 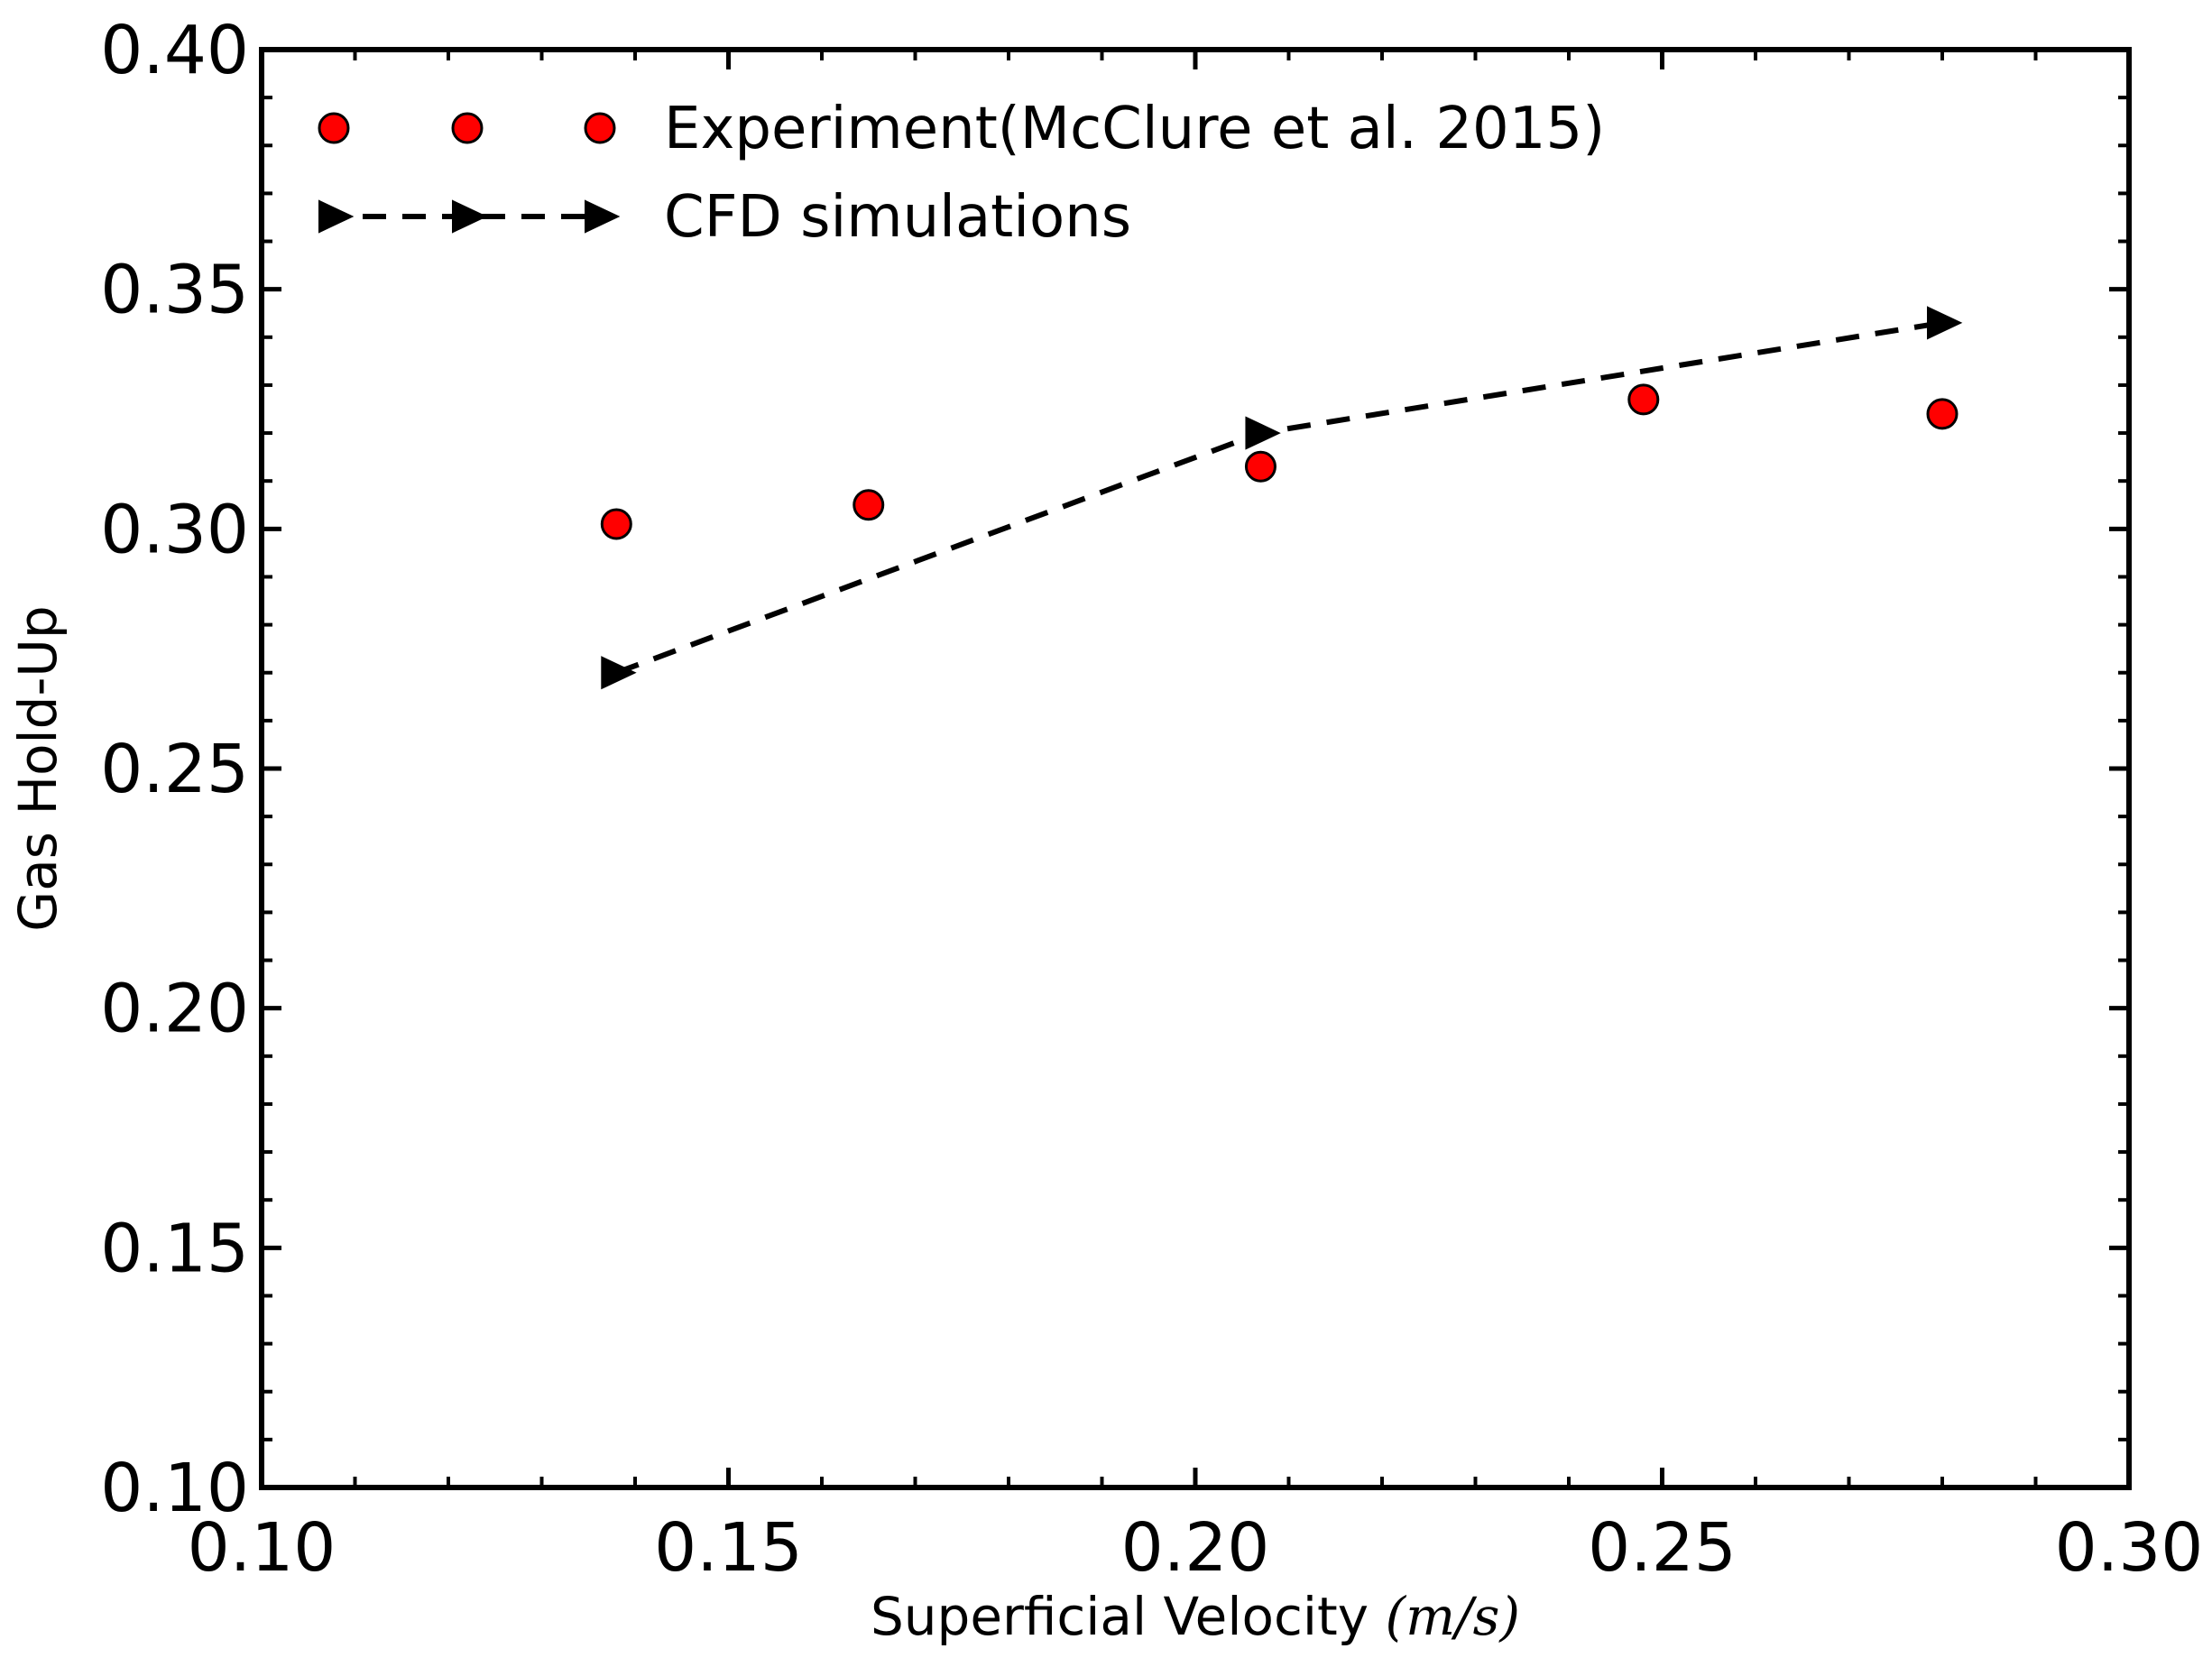 I want to click on legend-item-cfd: CFD simulations, so click(x=724, y=217).